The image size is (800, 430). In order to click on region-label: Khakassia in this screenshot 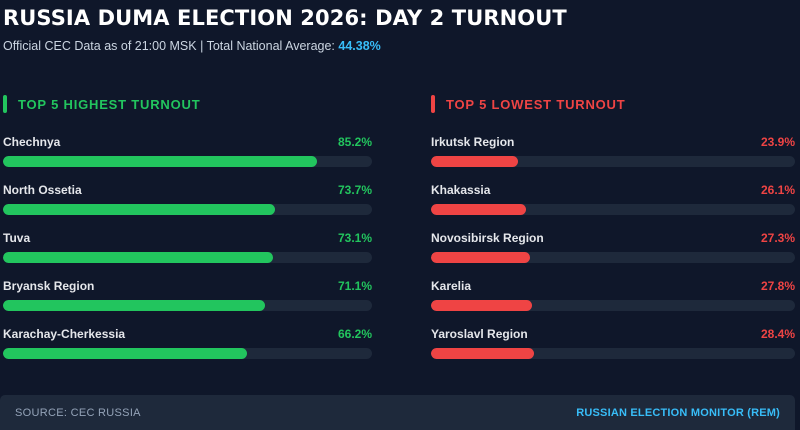, I will do `click(461, 190)`.